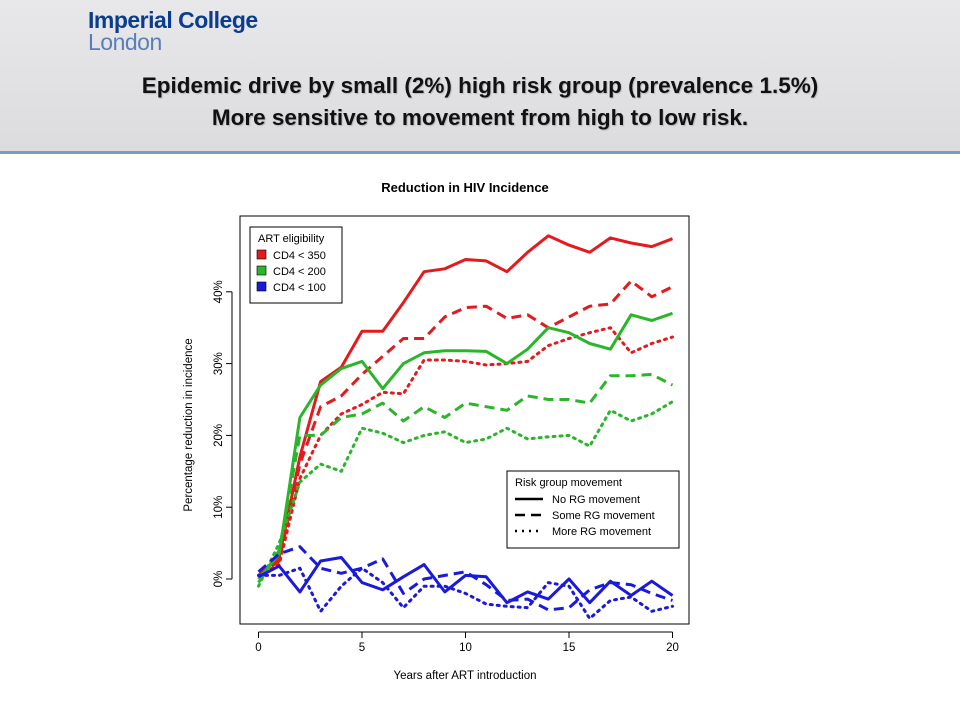  What do you see at coordinates (569, 648) in the screenshot?
I see `x-tick-label: 15` at bounding box center [569, 648].